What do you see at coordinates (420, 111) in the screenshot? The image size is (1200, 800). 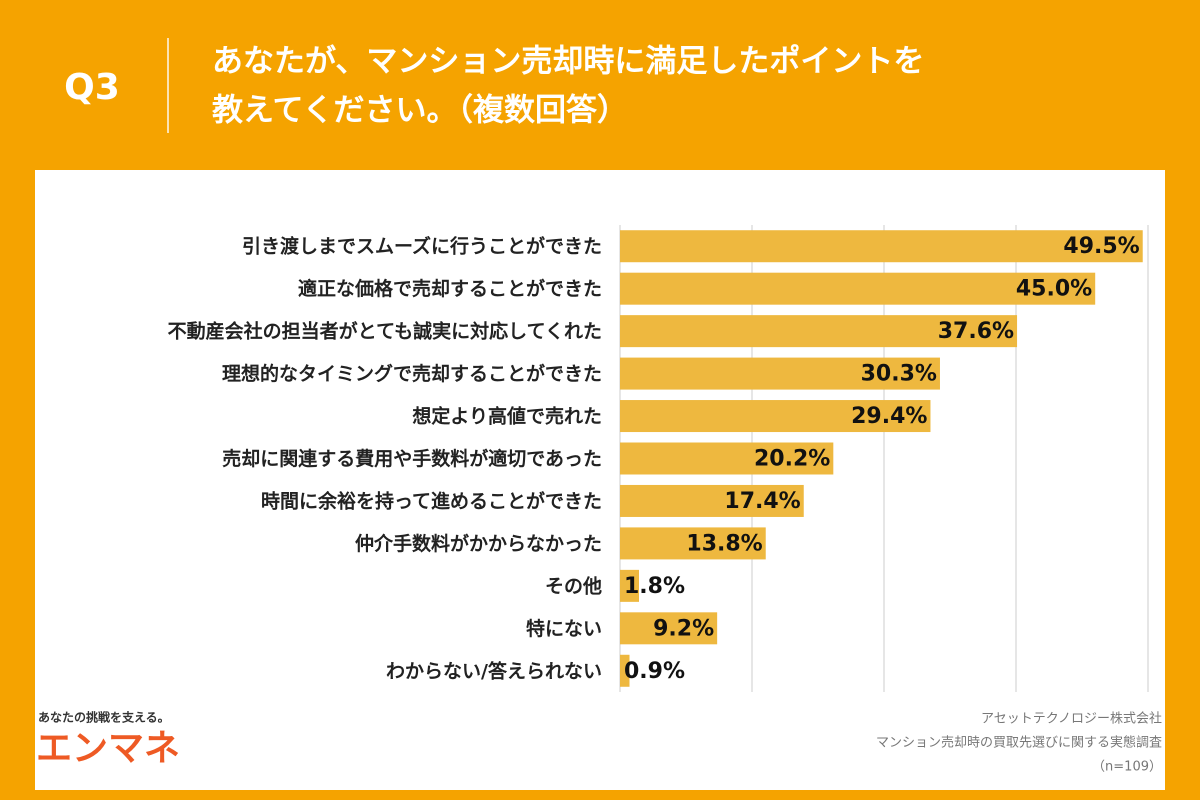 I see `title-line: 教えてください。（複数回答）` at bounding box center [420, 111].